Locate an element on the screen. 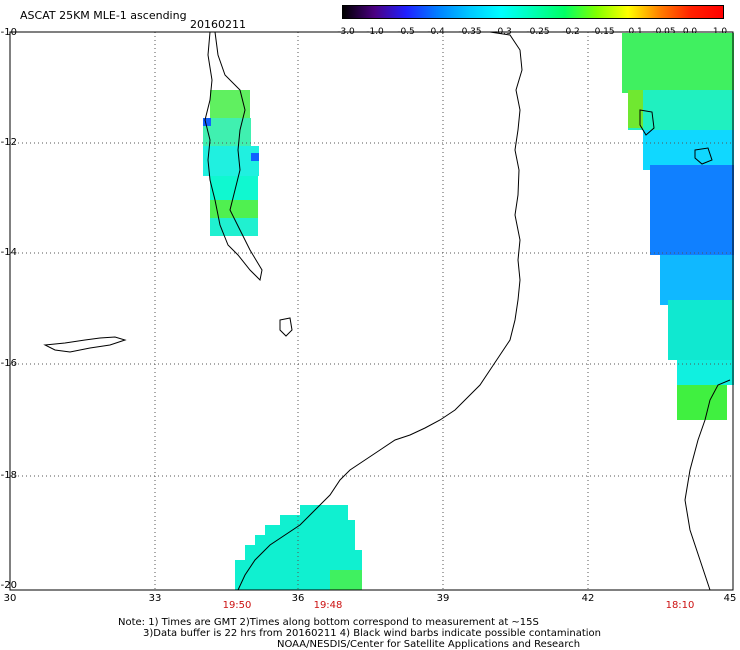  lon-label: 36 is located at coordinates (298, 598).